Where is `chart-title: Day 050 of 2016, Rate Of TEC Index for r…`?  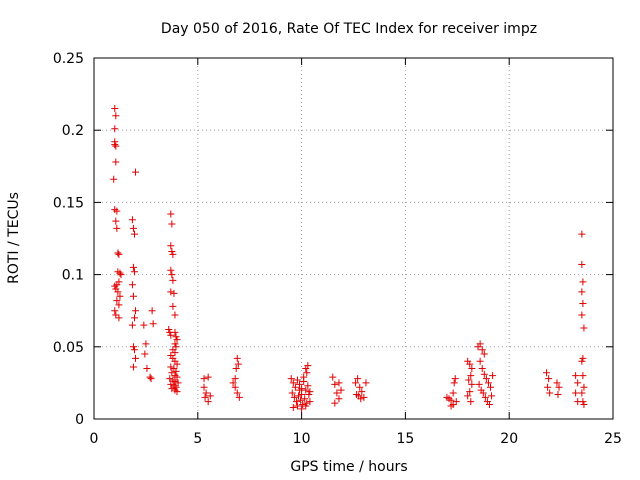
chart-title: Day 050 of 2016, Rate Of TEC Index for r… is located at coordinates (349, 29).